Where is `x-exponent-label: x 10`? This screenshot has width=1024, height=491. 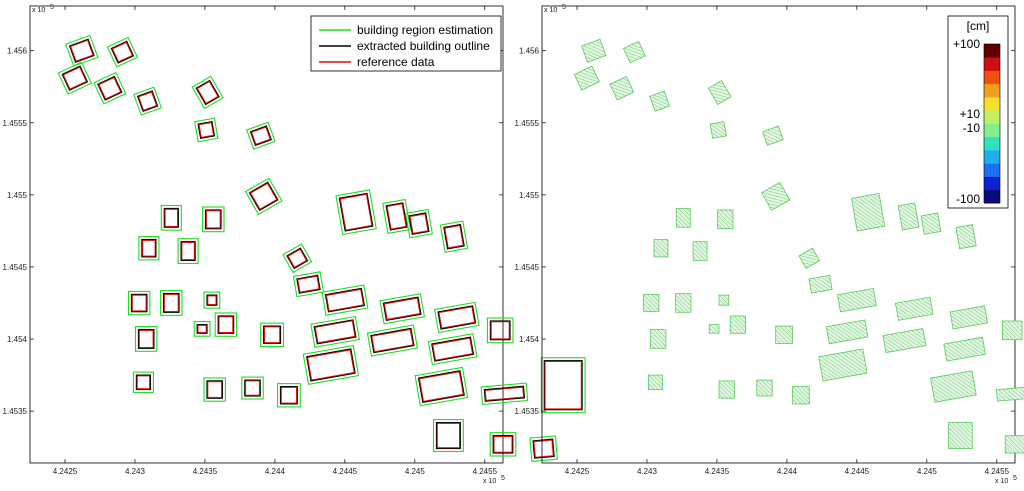
x-exponent-label: x 10 is located at coordinates (489, 481).